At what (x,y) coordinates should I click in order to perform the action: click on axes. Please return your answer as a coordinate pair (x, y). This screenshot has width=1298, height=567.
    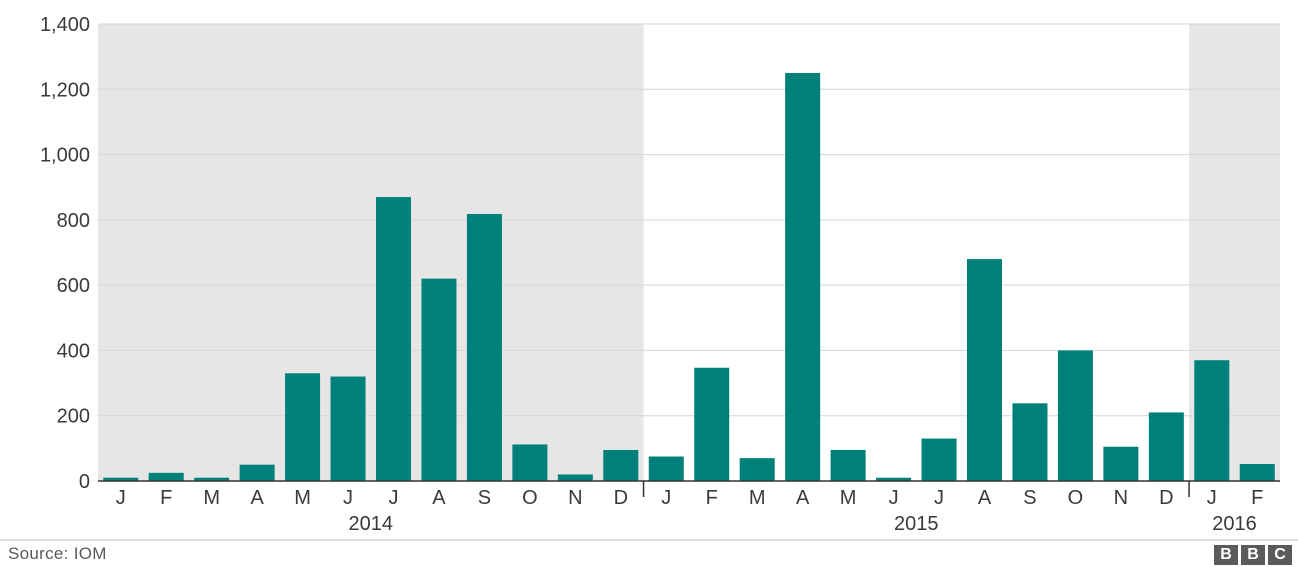
    Looking at the image, I should click on (649, 510).